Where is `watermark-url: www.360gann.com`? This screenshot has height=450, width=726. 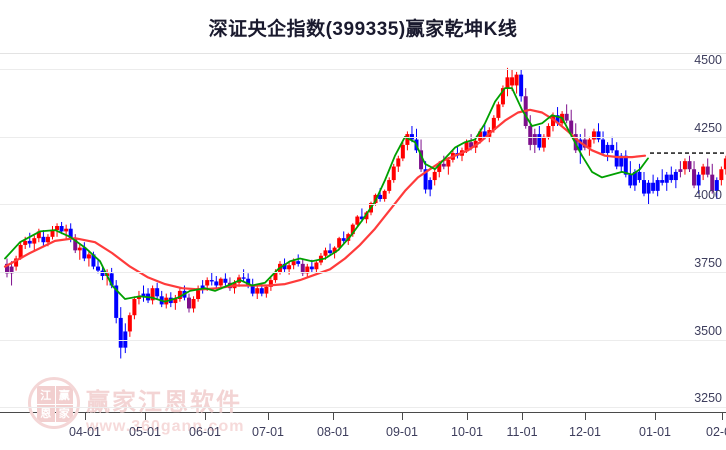 watermark-url: www.360gann.com is located at coordinates (165, 426).